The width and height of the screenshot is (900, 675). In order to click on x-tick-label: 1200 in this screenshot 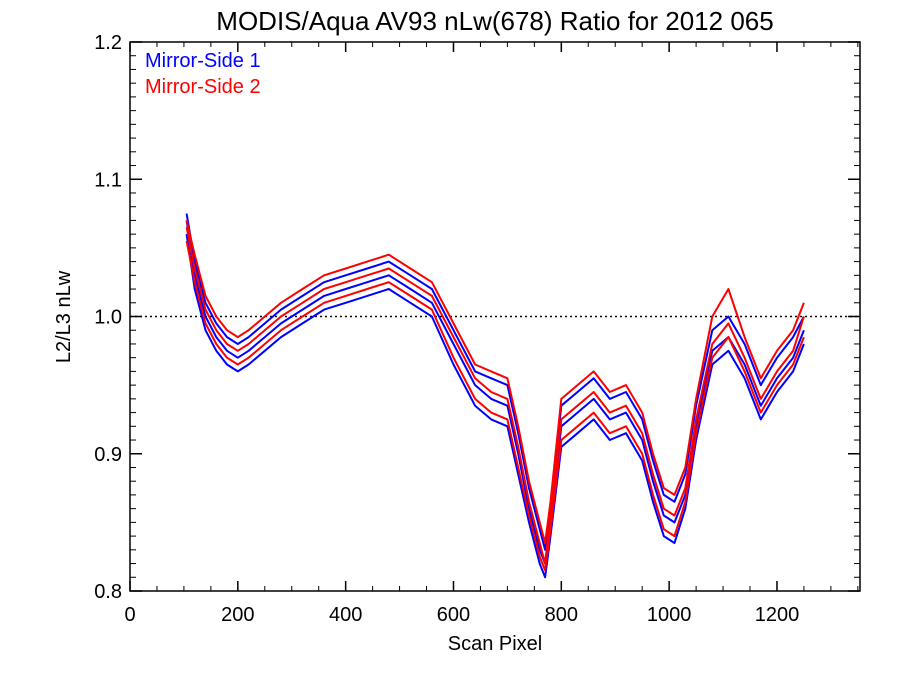, I will do `click(777, 615)`.